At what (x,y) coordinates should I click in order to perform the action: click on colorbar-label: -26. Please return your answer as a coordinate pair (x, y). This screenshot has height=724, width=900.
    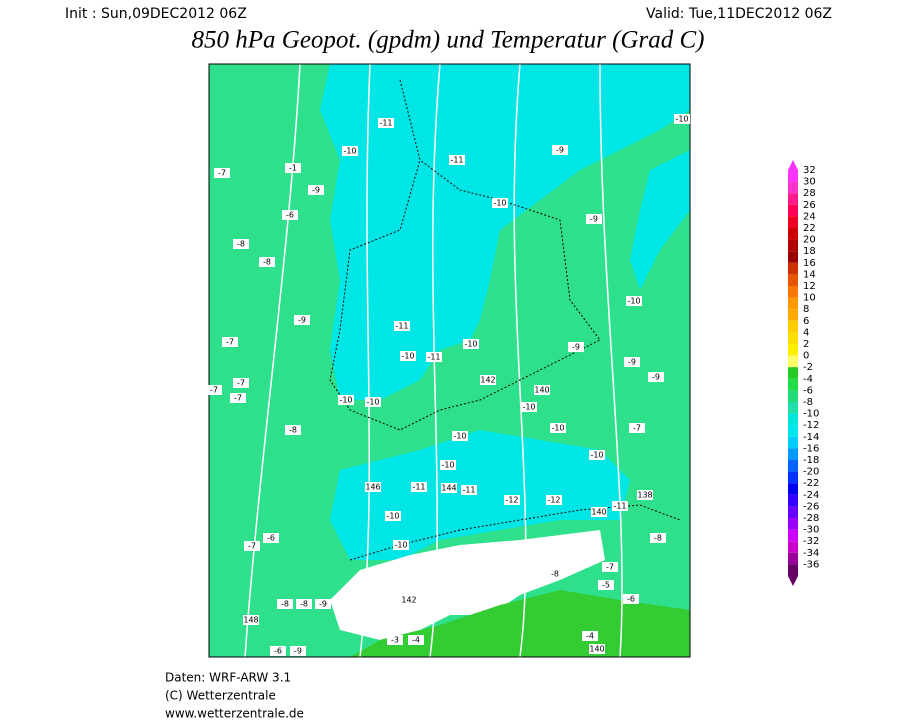
    Looking at the image, I should click on (811, 506).